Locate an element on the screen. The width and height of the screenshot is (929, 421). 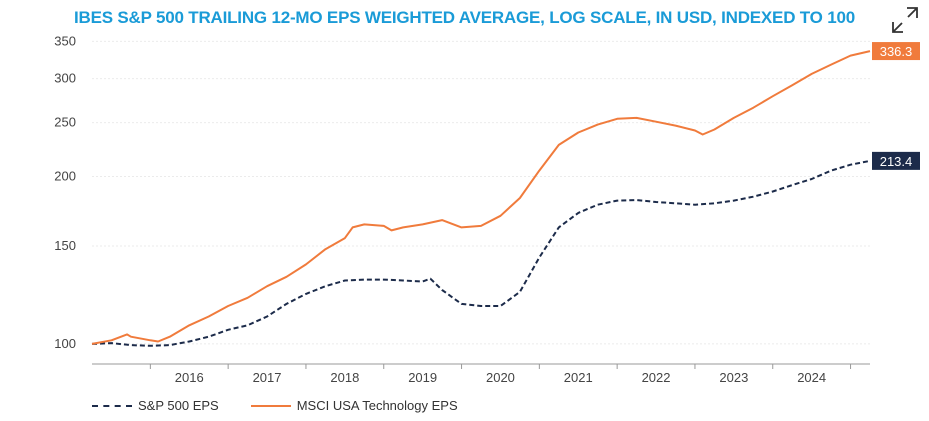
legend-swatch-tech is located at coordinates (270, 405).